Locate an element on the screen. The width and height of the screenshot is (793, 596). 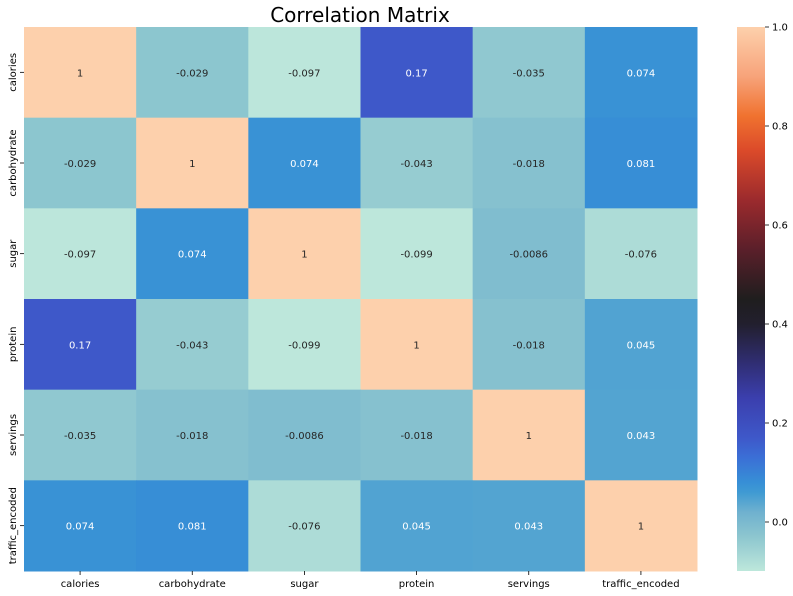
heatmap-cell-calories-protein is located at coordinates (417, 73).